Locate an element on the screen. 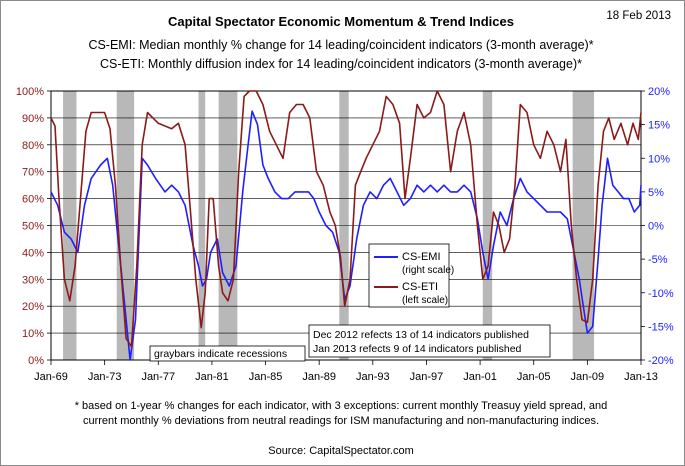  left-tick-label-8: 80% is located at coordinates (33, 146).